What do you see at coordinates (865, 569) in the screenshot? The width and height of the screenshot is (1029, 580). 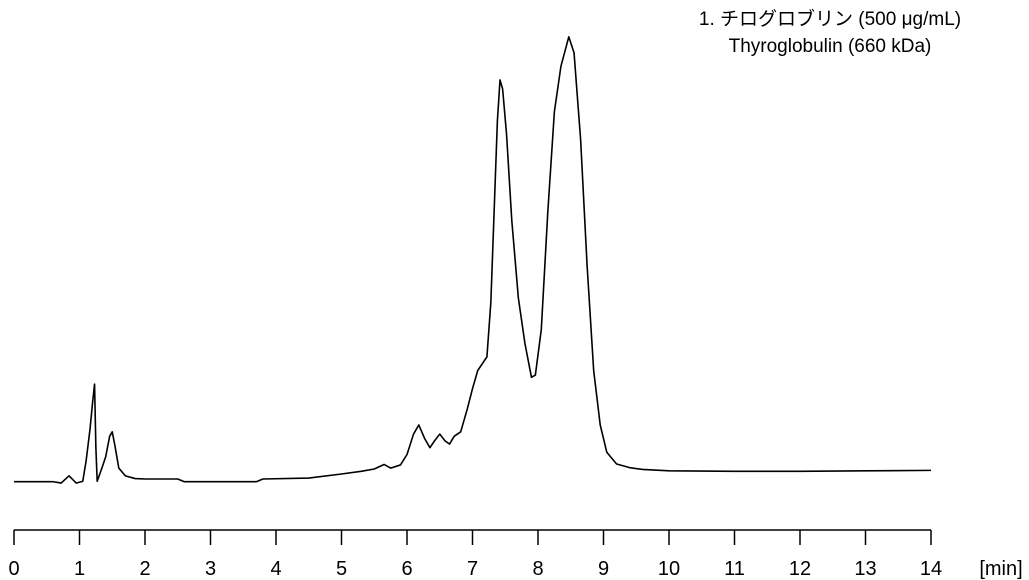 I see `x-tick-label: 13` at bounding box center [865, 569].